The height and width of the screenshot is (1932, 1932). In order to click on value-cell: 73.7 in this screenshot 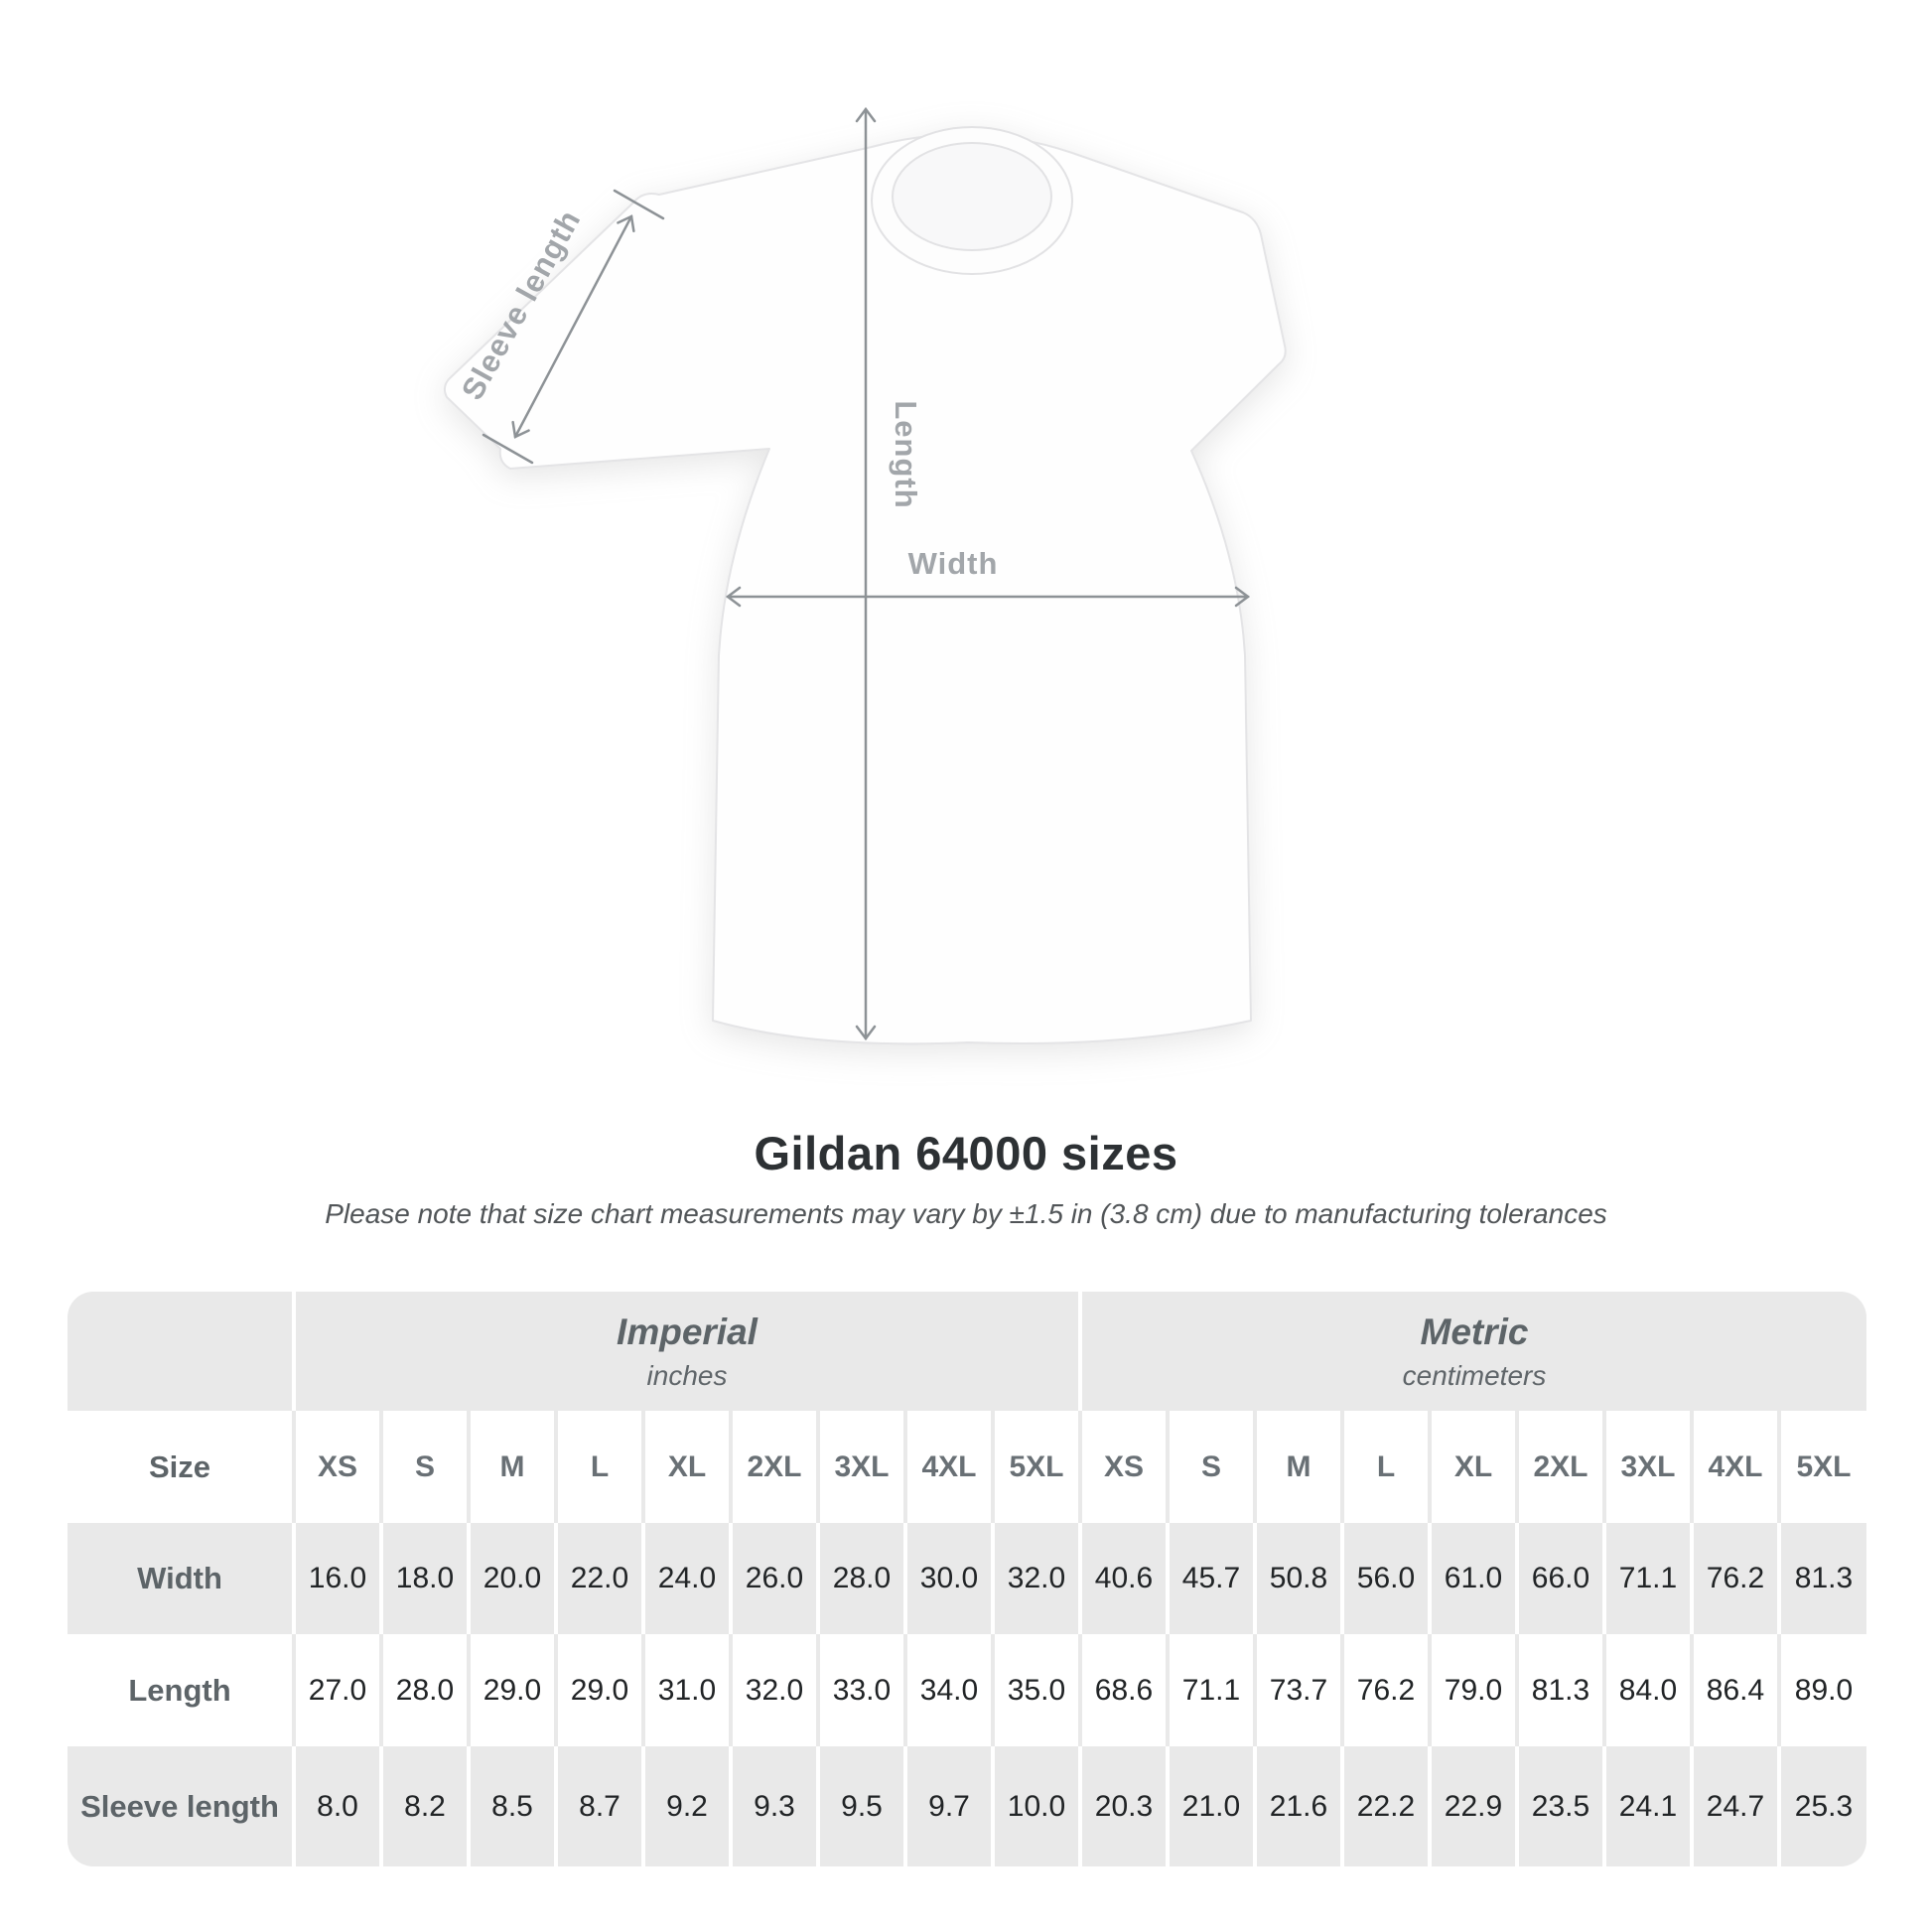, I will do `click(1298, 1690)`.